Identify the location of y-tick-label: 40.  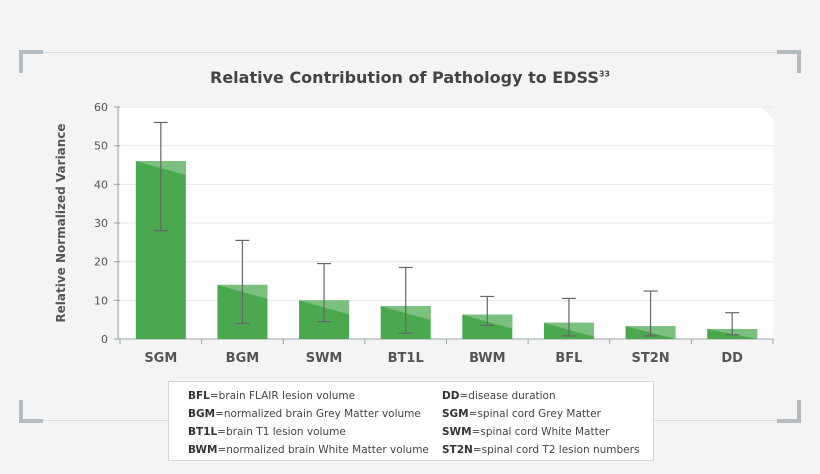
(101, 184).